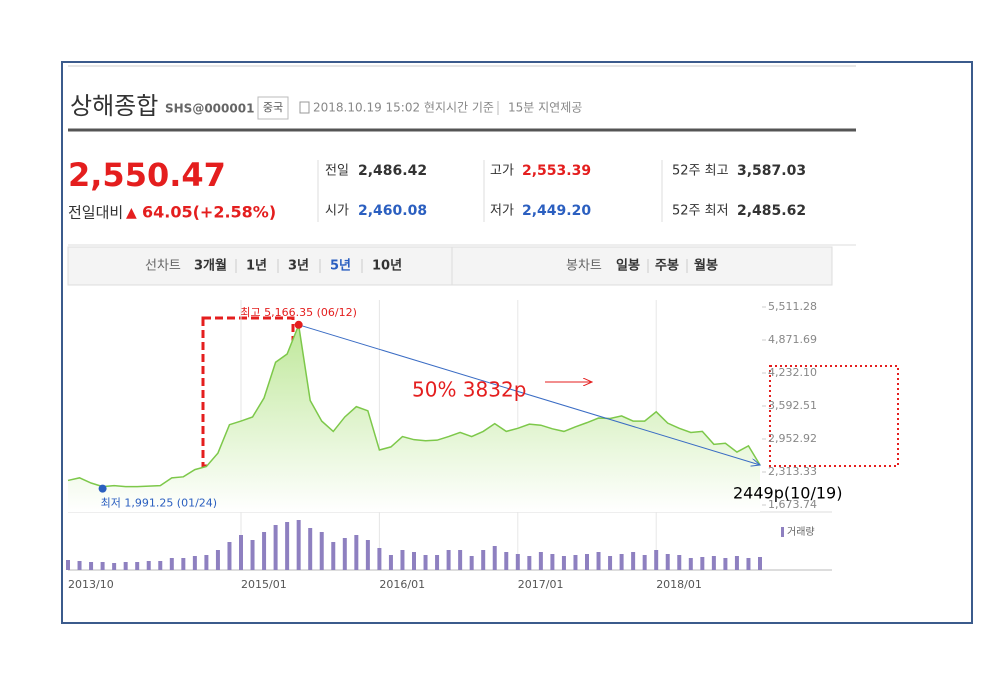 The height and width of the screenshot is (678, 1005). Describe the element at coordinates (402, 584) in the screenshot. I see `x-tick-label: 2016/01` at that location.